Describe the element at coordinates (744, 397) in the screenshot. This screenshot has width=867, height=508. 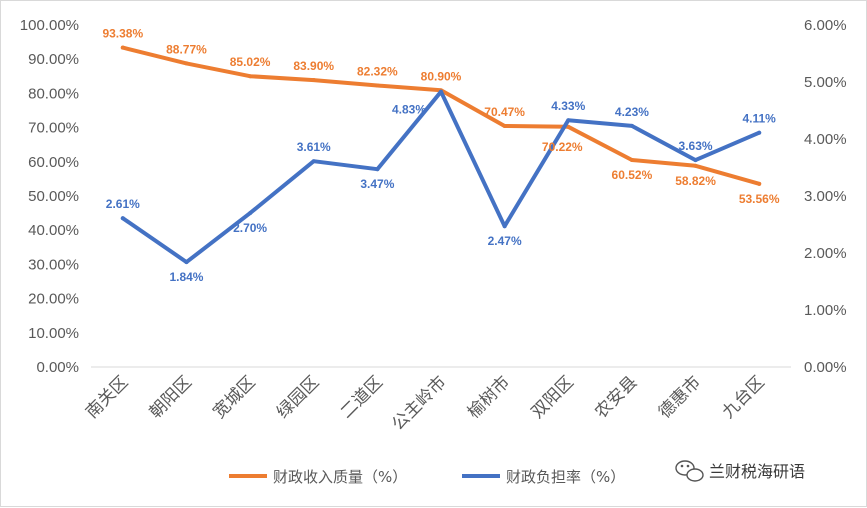
I see `category-label: 九台区` at that location.